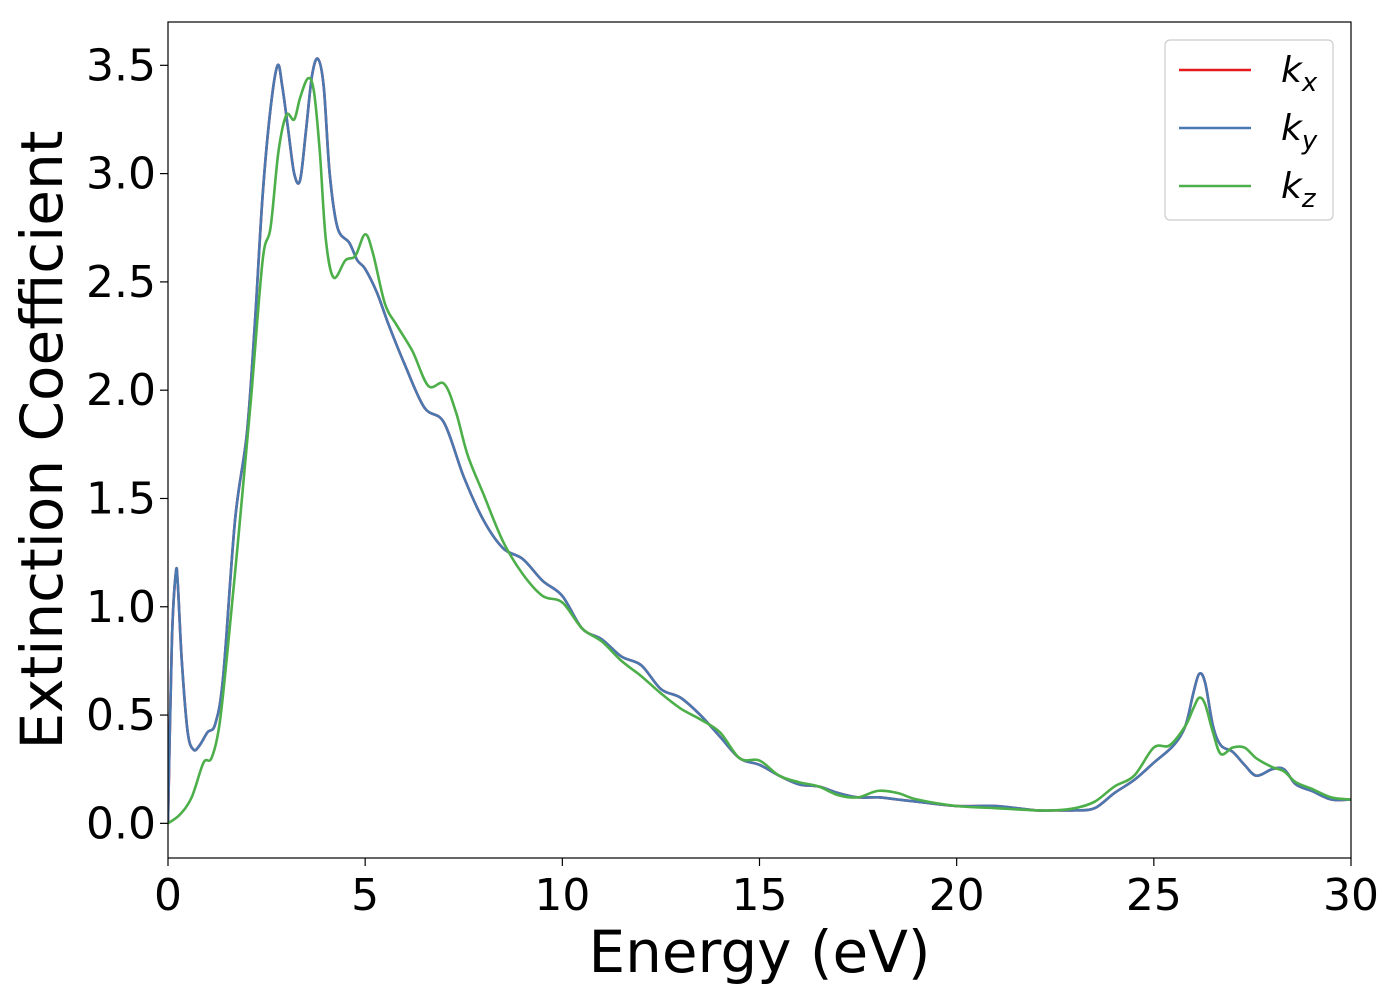  I want to click on y-tick-label: 2.0, so click(121, 390).